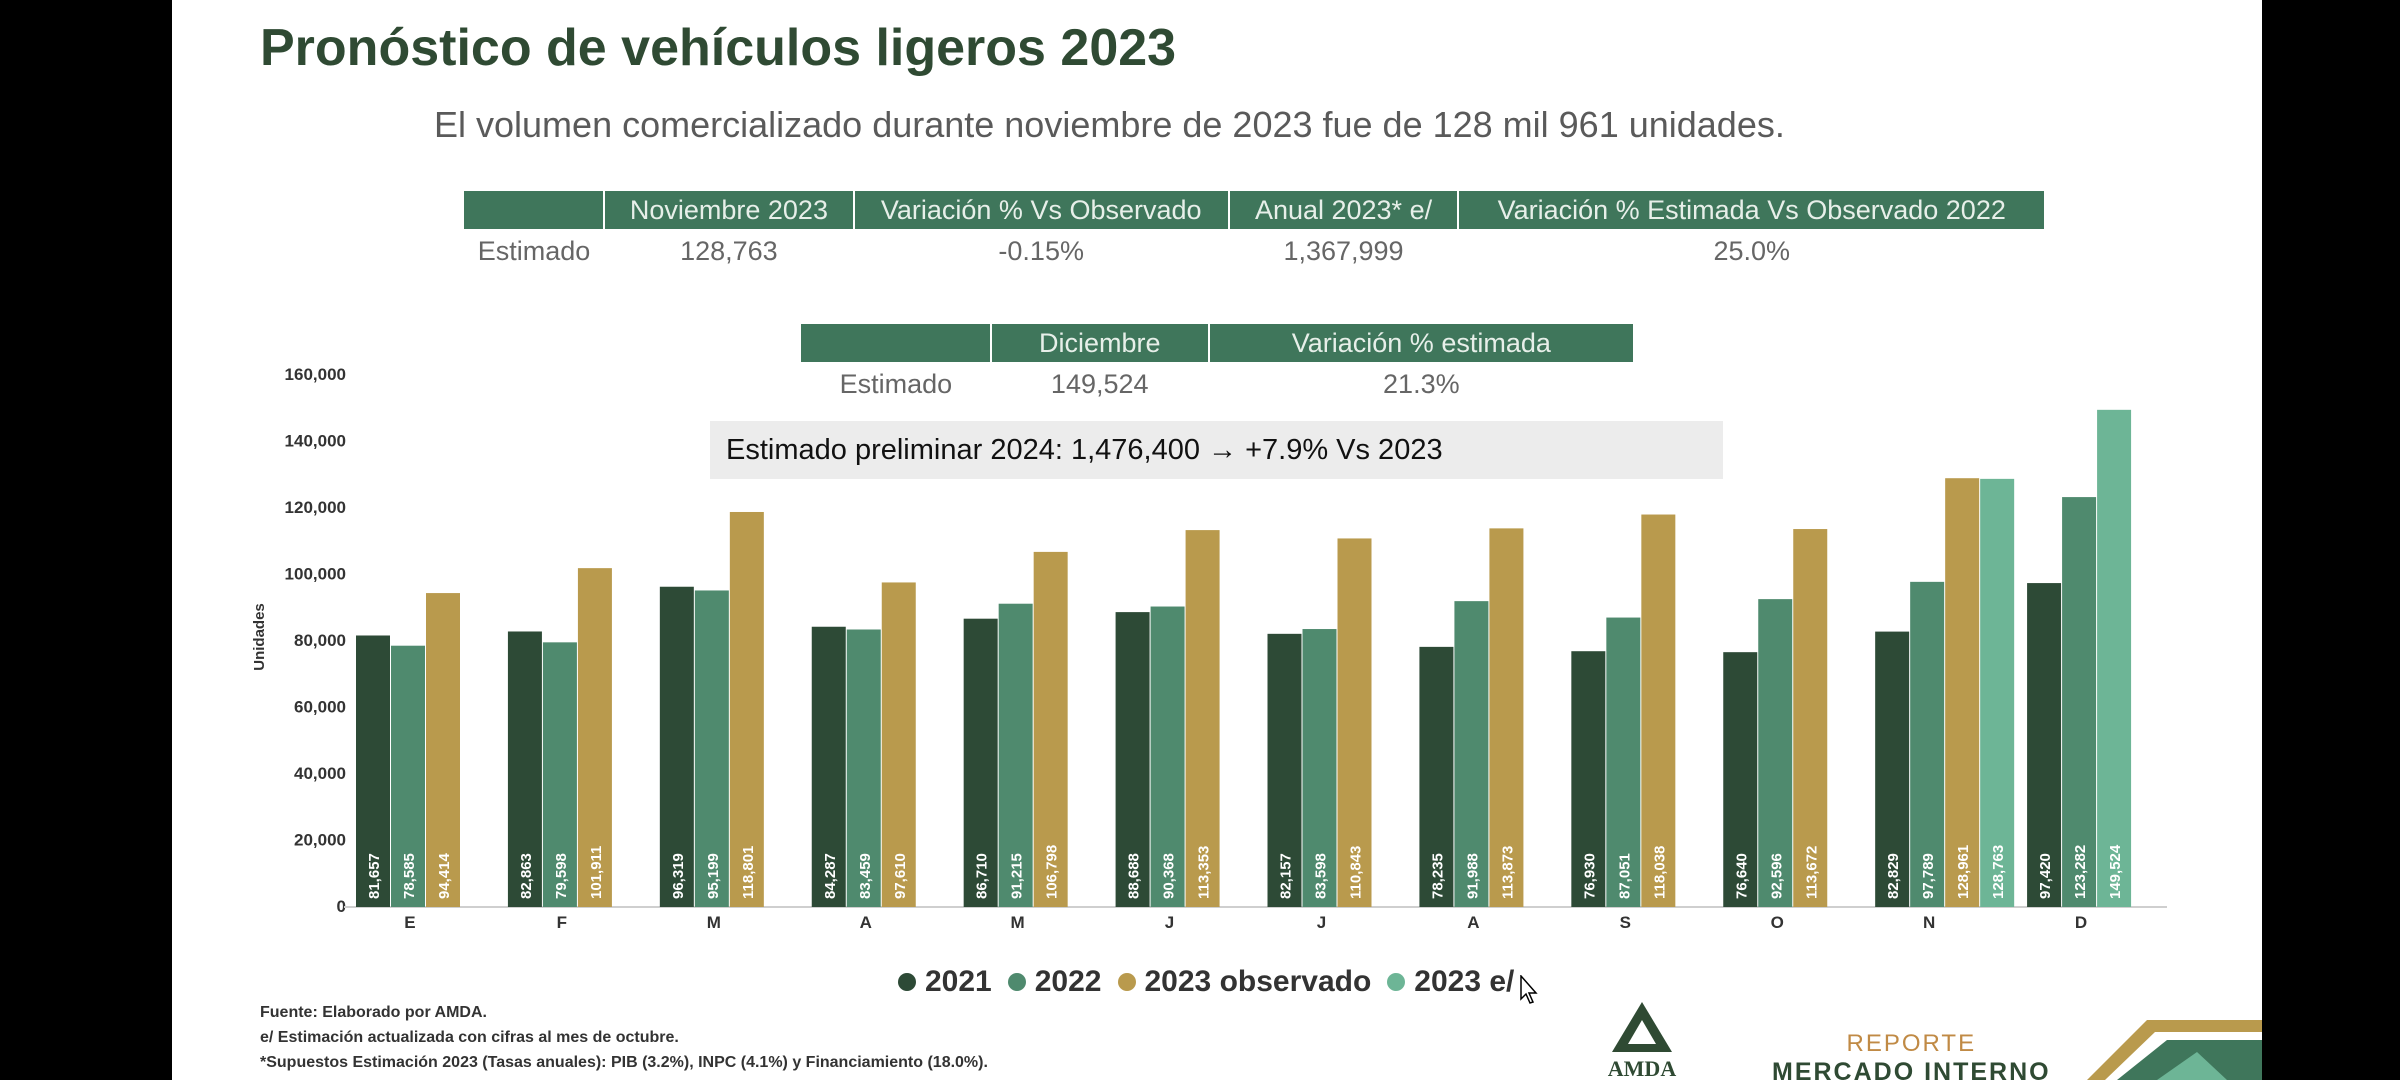 Image resolution: width=2400 pixels, height=1080 pixels. What do you see at coordinates (320, 840) in the screenshot?
I see `y-tick-label: 20,000` at bounding box center [320, 840].